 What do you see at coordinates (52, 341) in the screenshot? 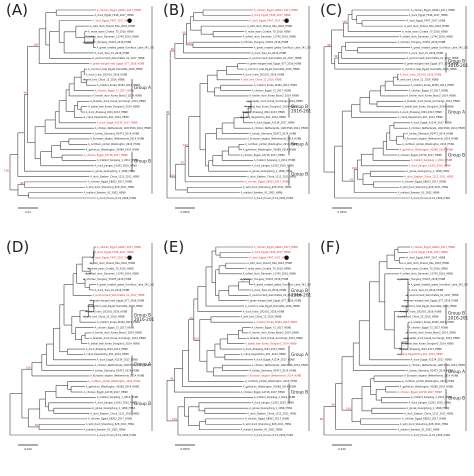
I see `tree-branches: 100 99` at bounding box center [52, 341].